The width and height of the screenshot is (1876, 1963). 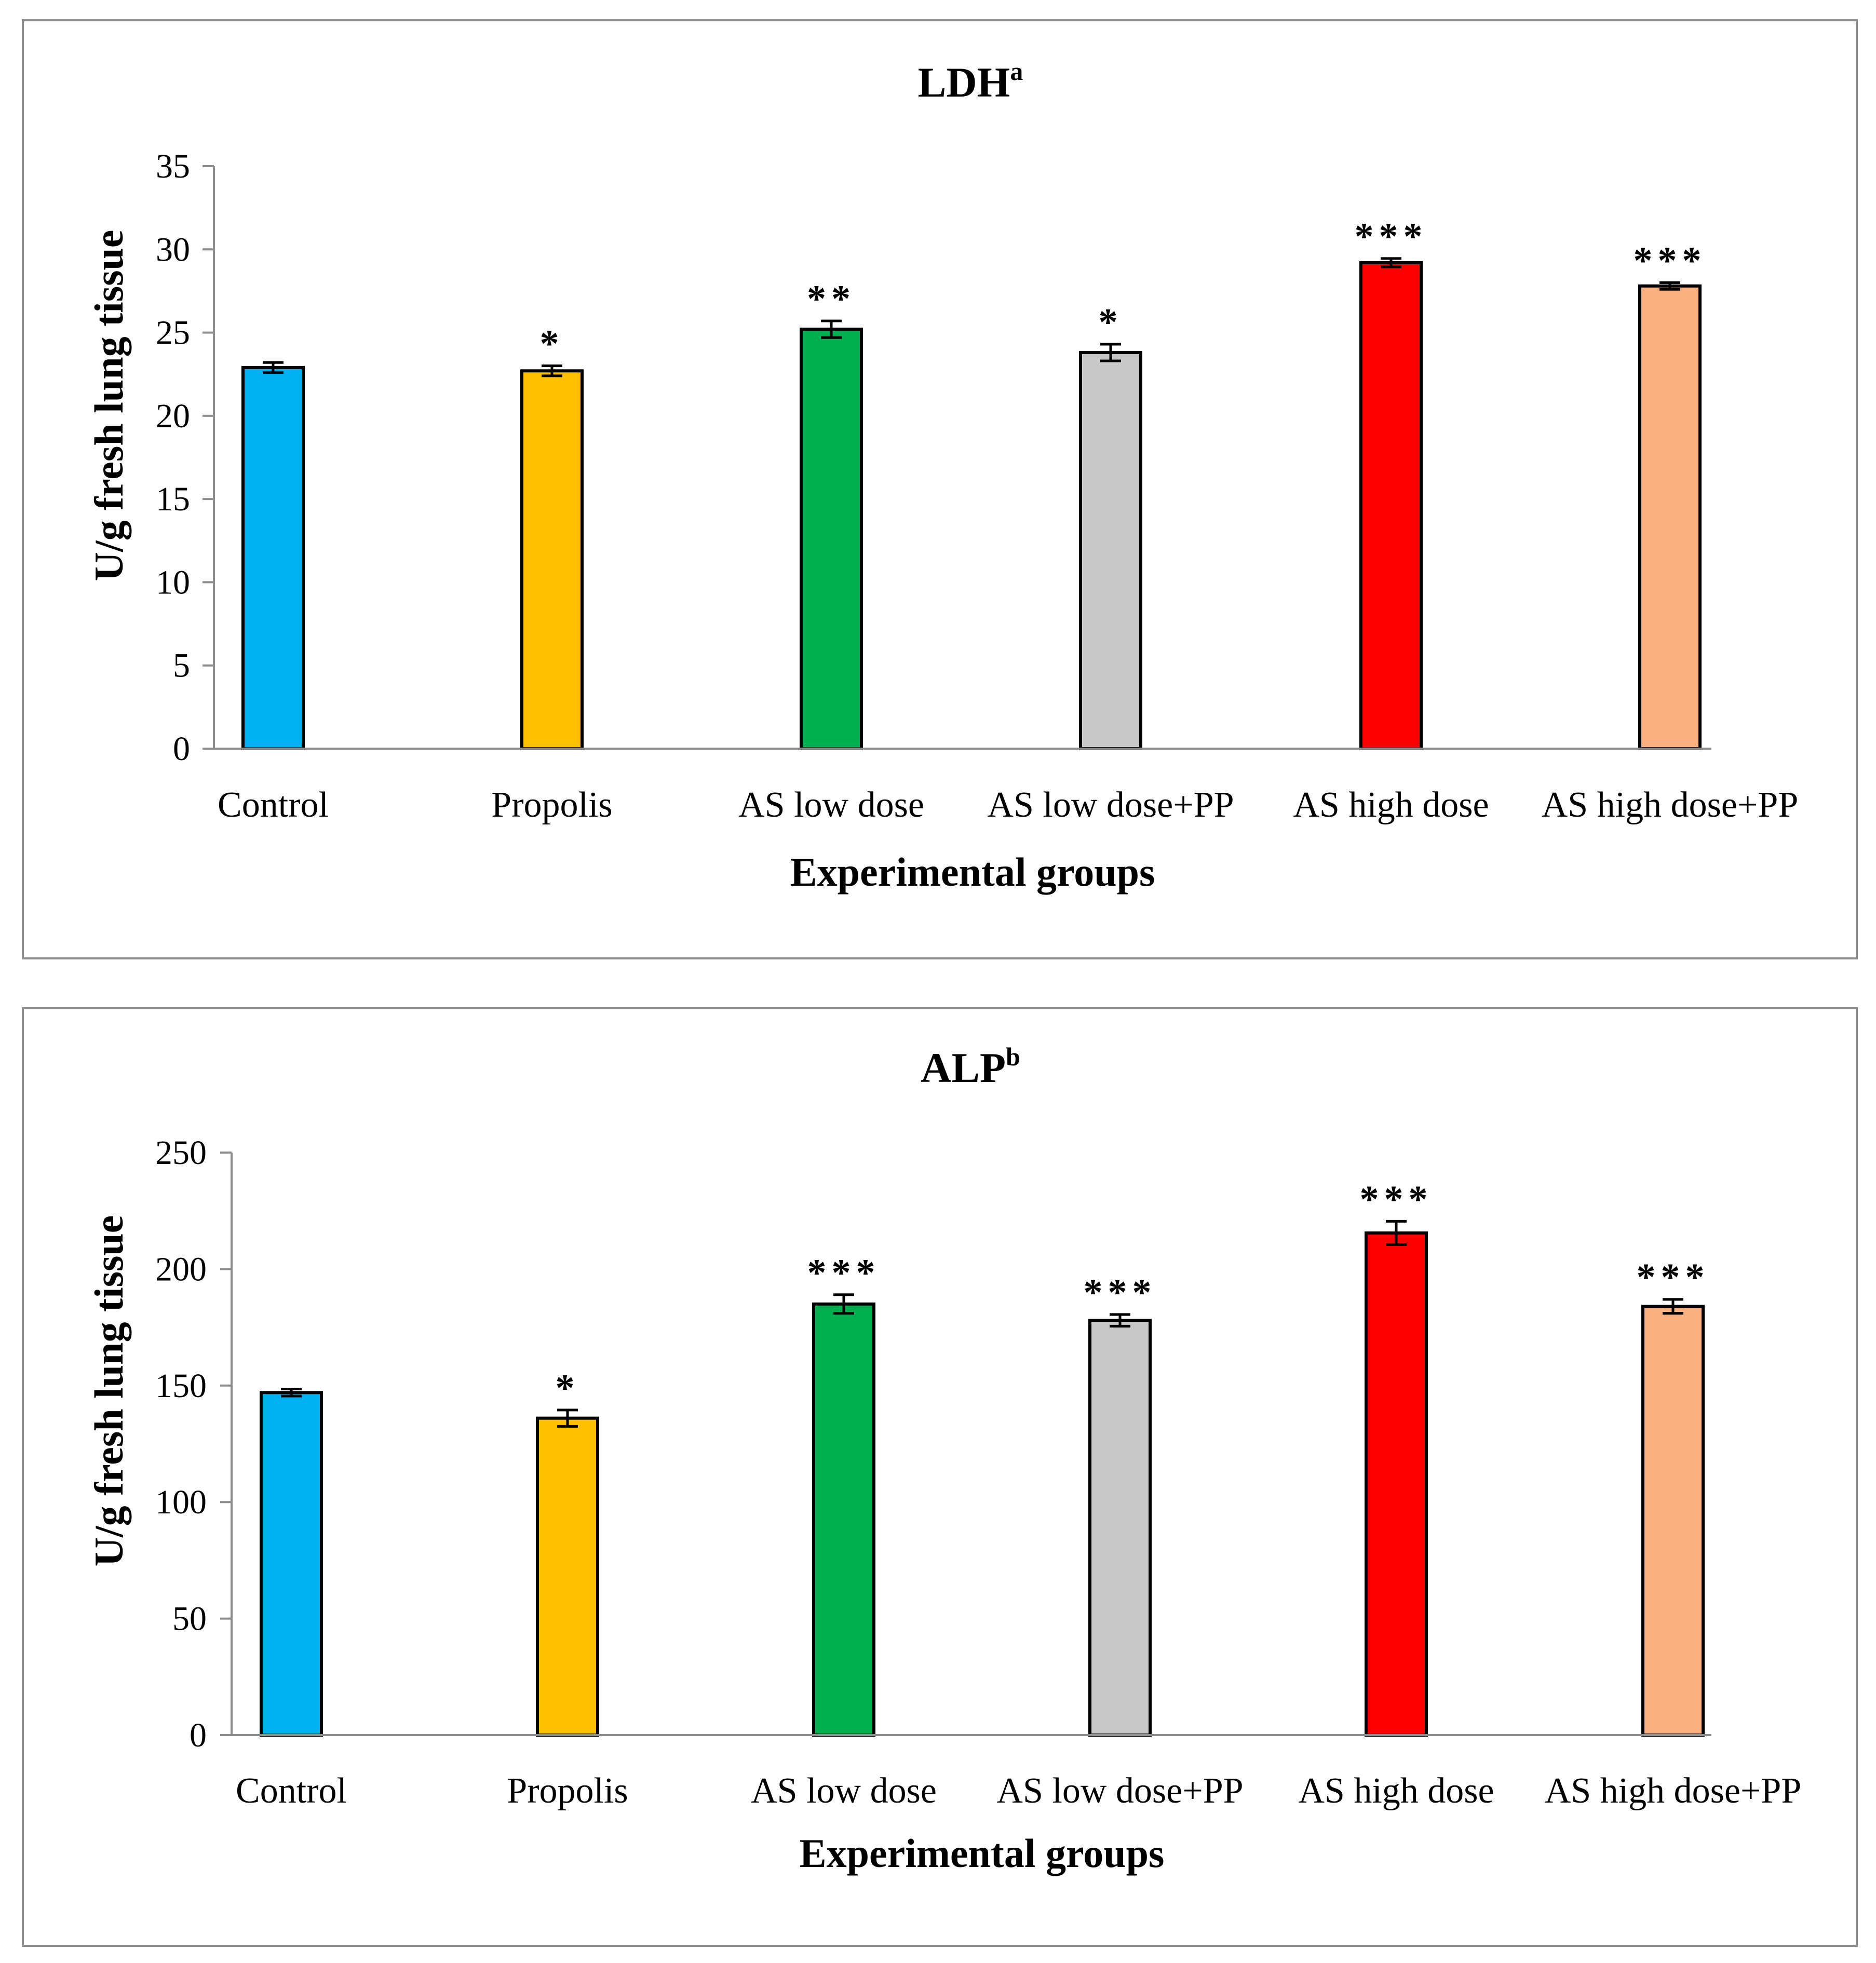 What do you see at coordinates (181, 1386) in the screenshot?
I see `y-tick-label: 150` at bounding box center [181, 1386].